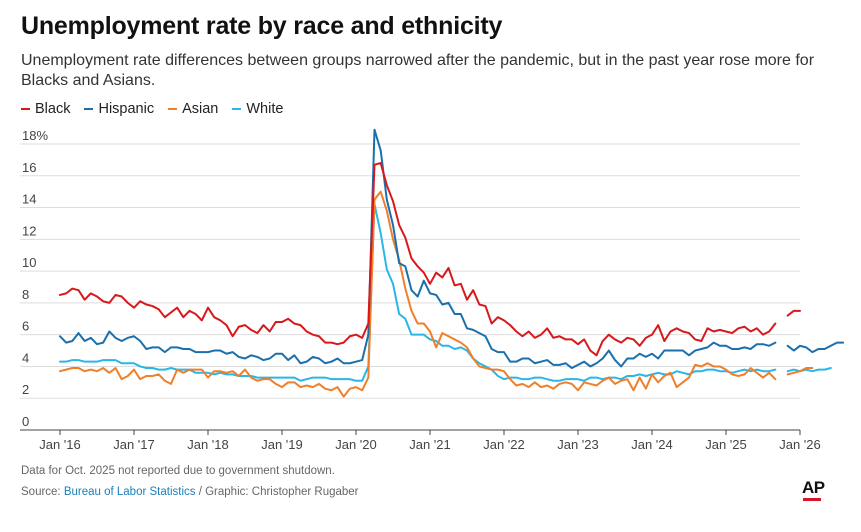 The image size is (861, 532). What do you see at coordinates (25, 357) in the screenshot?
I see `y-tick-label: 4` at bounding box center [25, 357].